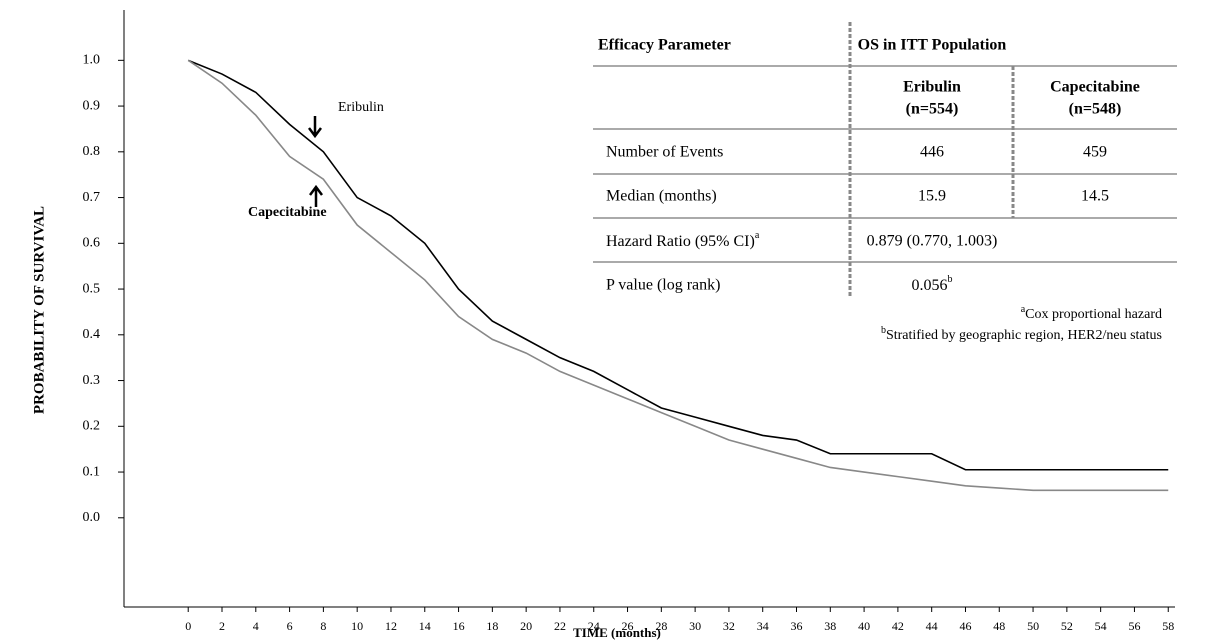 Image resolution: width=1209 pixels, height=644 pixels. What do you see at coordinates (661, 196) in the screenshot?
I see `row-label: Median (months)` at bounding box center [661, 196].